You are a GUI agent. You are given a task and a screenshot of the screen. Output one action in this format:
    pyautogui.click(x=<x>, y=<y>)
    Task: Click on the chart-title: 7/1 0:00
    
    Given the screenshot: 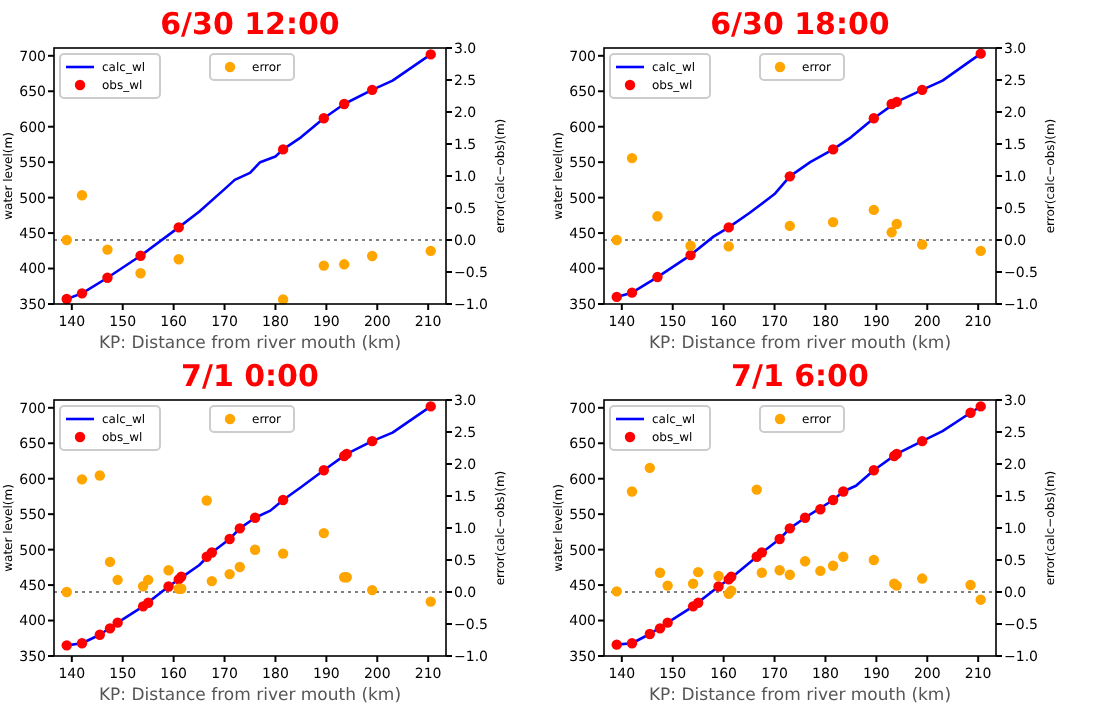 What is the action you would take?
    pyautogui.click(x=250, y=376)
    